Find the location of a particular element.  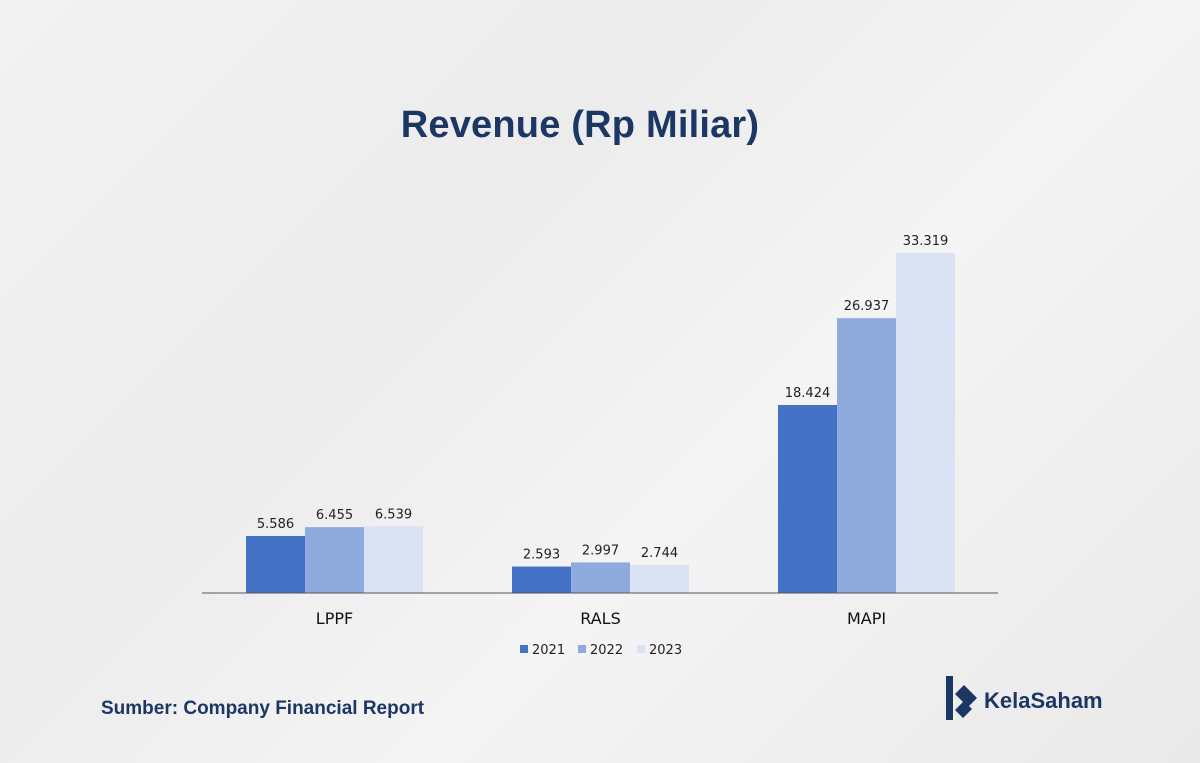

legend-label: 2022 is located at coordinates (606, 650).